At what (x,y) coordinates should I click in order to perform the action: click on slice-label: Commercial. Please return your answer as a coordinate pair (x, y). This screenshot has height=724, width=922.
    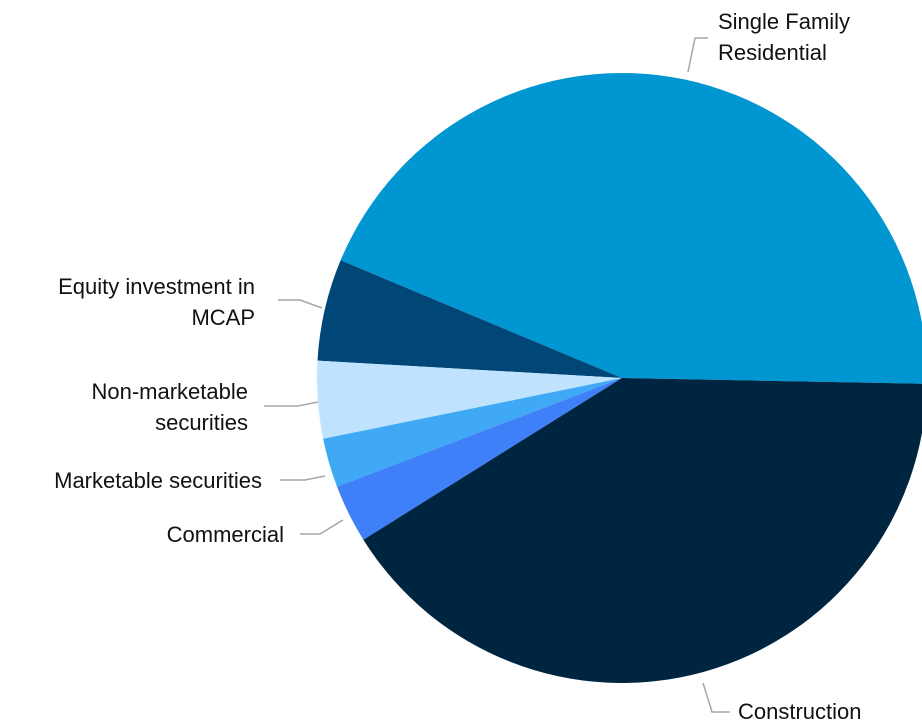
    Looking at the image, I should click on (225, 534).